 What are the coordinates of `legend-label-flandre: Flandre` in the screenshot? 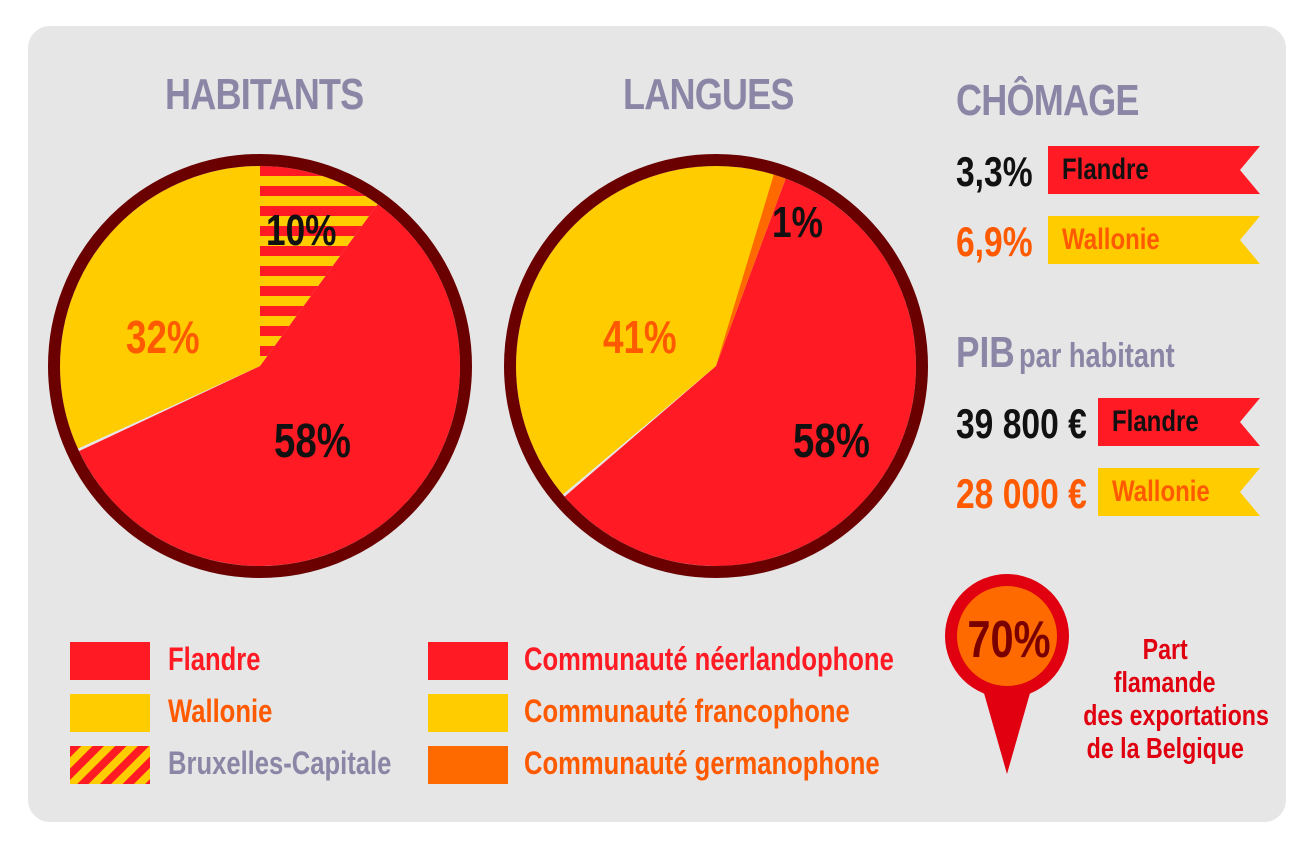 It's located at (214, 659).